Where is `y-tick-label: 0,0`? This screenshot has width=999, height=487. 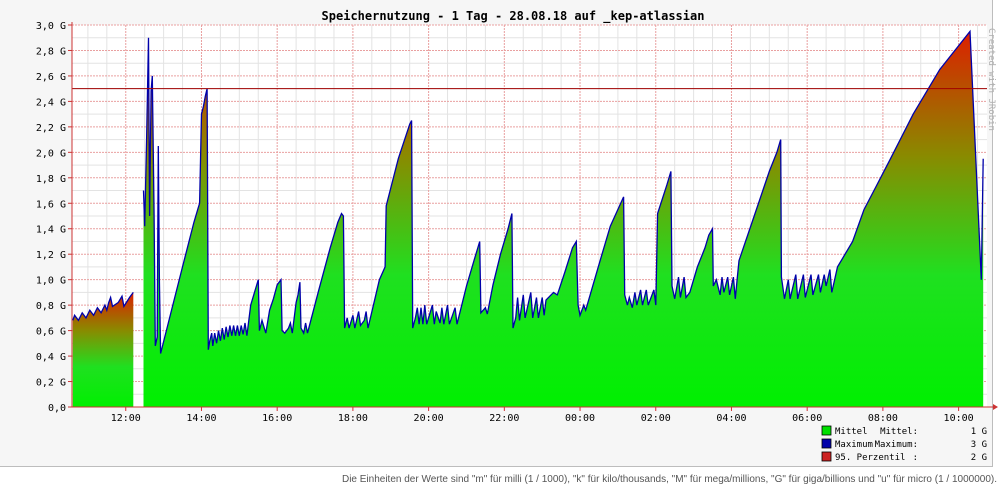 y-tick-label: 0,0 is located at coordinates (57, 408).